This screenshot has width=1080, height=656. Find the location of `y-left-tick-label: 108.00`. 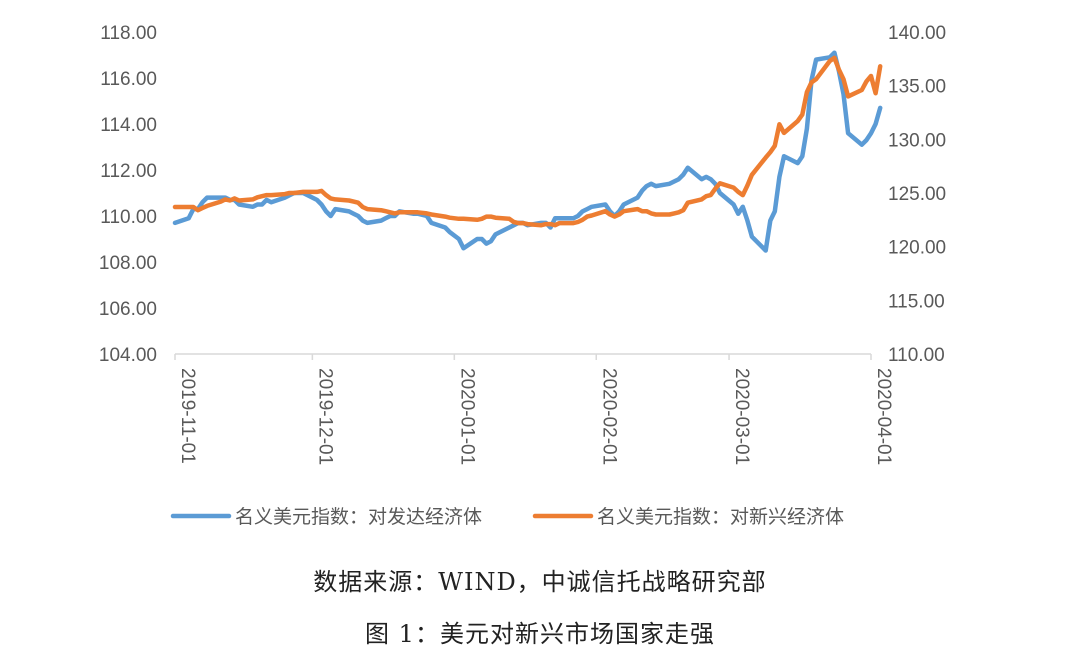

y-left-tick-label: 108.00 is located at coordinates (128, 263).